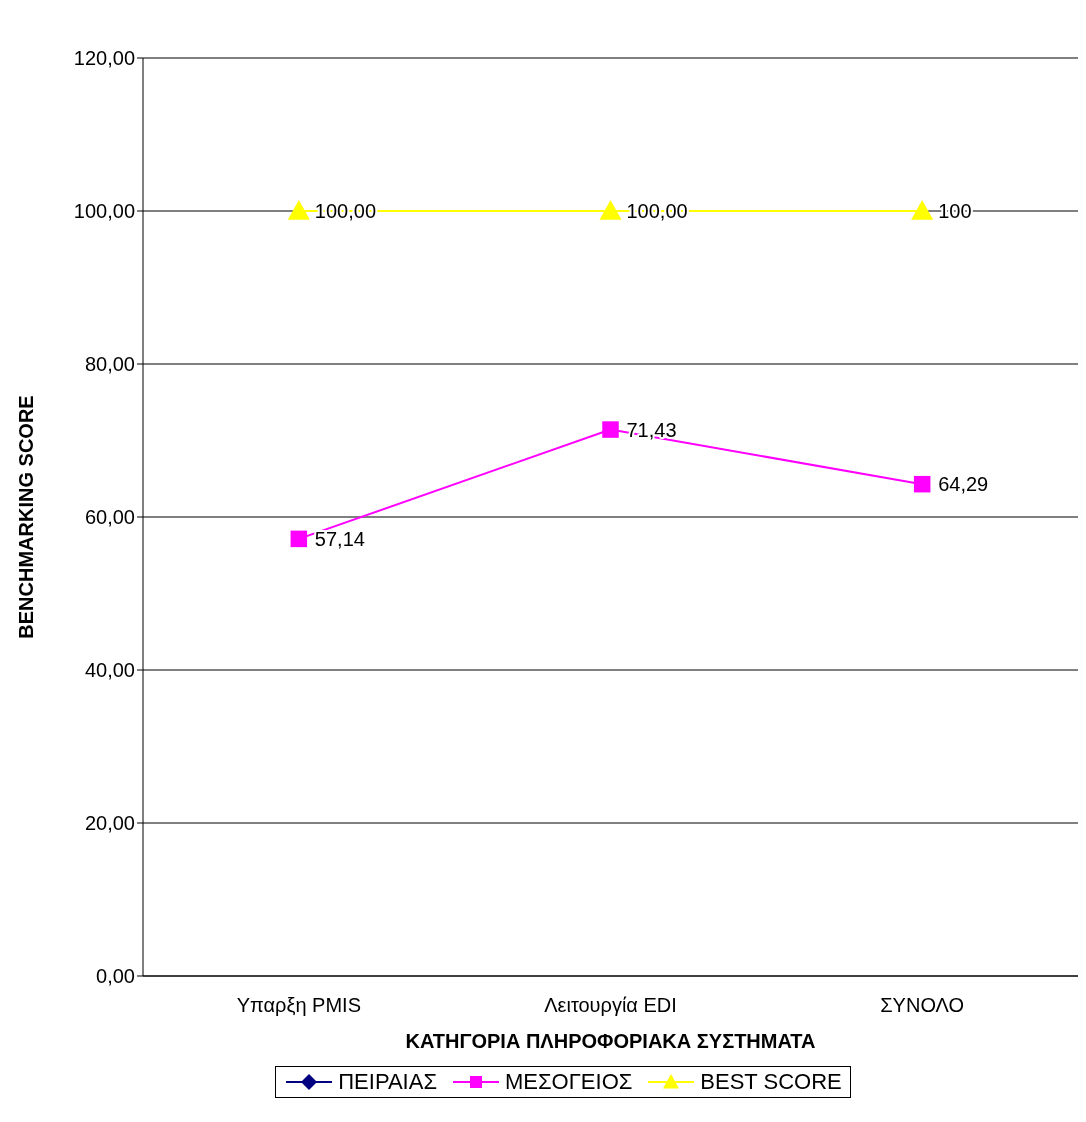  Describe the element at coordinates (109, 670) in the screenshot. I see `y-tick-label: 40,00` at that location.